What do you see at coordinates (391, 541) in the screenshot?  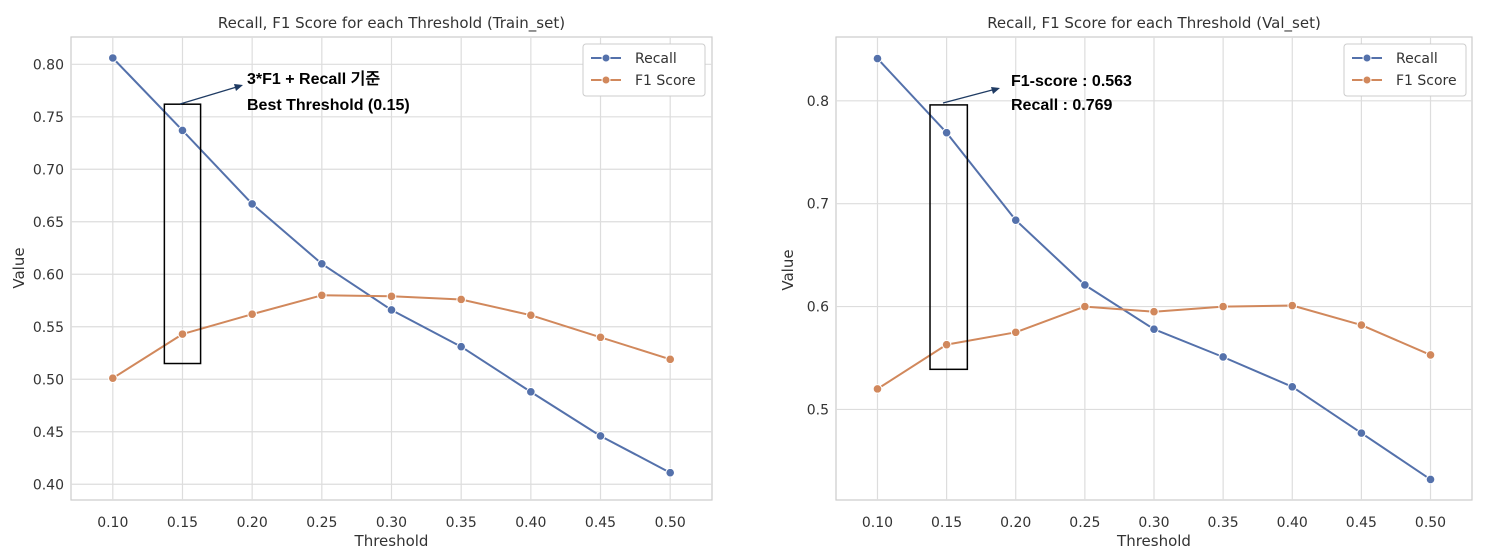 I see `train-x-axis-label: Threshold` at bounding box center [391, 541].